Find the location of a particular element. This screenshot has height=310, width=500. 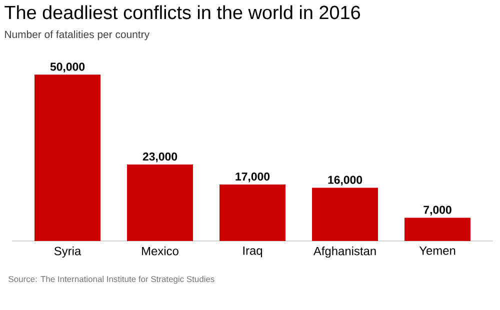

data-label: 16,000 is located at coordinates (345, 181).